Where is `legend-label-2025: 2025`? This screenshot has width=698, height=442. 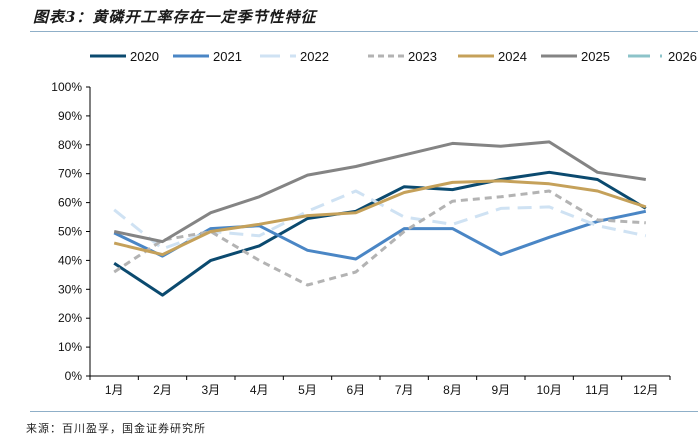 legend-label-2025: 2025 is located at coordinates (595, 56).